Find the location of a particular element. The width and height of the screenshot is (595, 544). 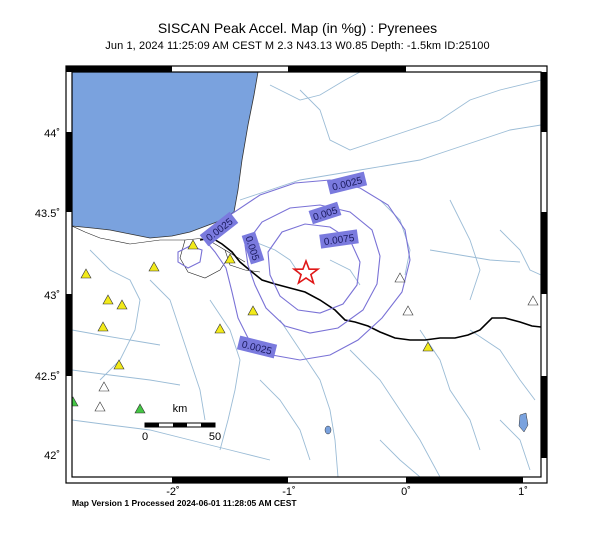

contour-0.0025 is located at coordinates (307, 270).